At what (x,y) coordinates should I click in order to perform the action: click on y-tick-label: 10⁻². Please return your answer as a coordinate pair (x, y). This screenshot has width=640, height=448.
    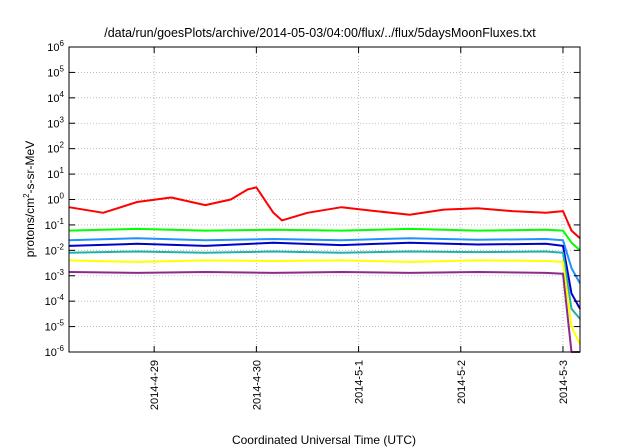
    Looking at the image, I should click on (55, 249).